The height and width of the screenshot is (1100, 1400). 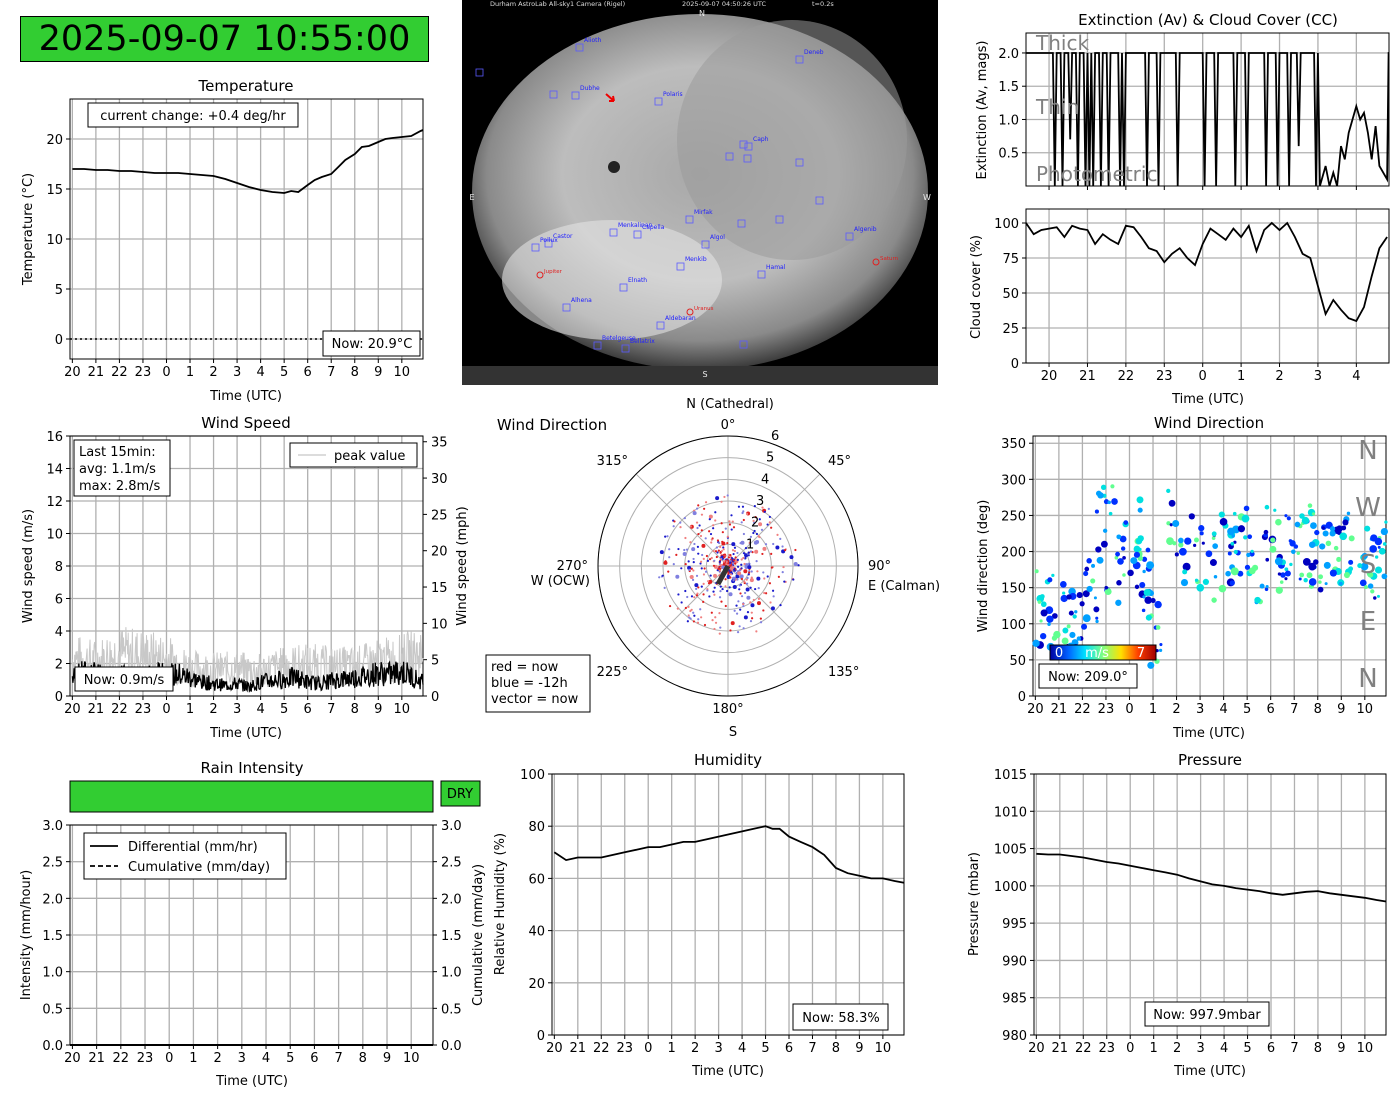 What do you see at coordinates (59, 665) in the screenshot?
I see `windspeed-ytick-label: 2` at bounding box center [59, 665].